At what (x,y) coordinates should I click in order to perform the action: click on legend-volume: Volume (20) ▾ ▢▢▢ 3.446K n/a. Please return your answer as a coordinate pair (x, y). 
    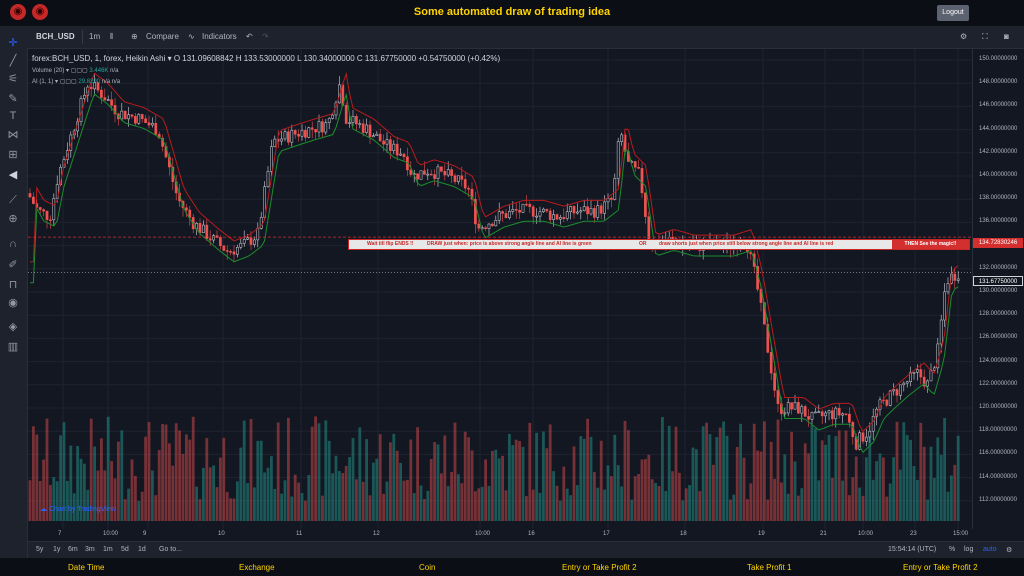
    Looking at the image, I should click on (75, 71).